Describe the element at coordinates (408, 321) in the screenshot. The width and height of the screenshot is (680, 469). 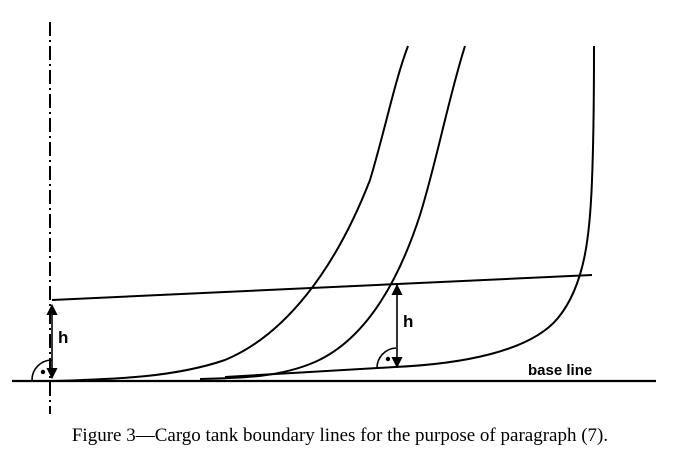
I see `height-label-right: h` at that location.